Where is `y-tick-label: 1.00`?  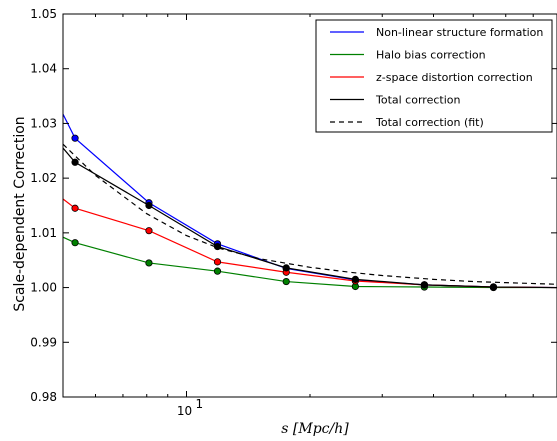
y-tick-label: 1.00 is located at coordinates (43, 288).